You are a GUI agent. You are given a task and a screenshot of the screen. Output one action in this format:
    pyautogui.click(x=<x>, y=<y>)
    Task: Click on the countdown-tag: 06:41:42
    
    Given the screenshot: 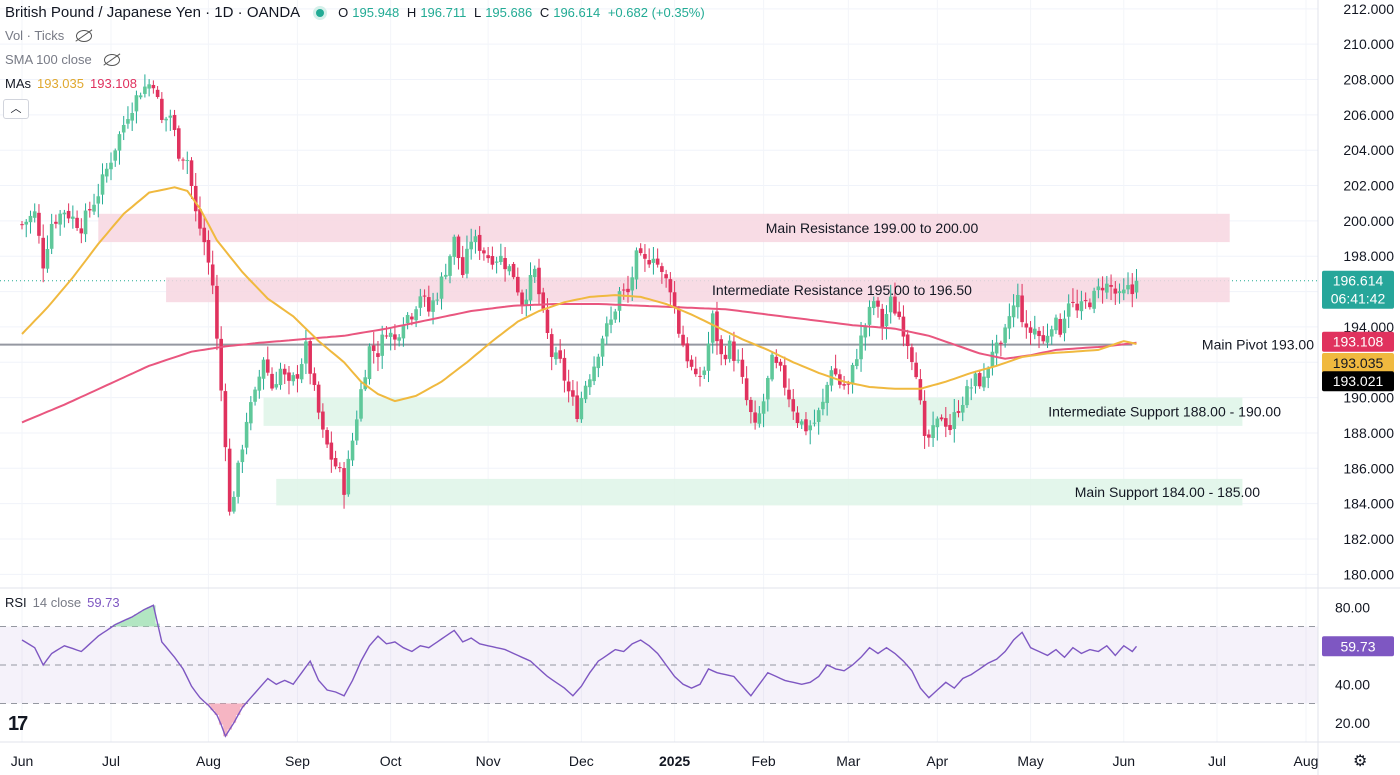 What is the action you would take?
    pyautogui.click(x=1358, y=299)
    